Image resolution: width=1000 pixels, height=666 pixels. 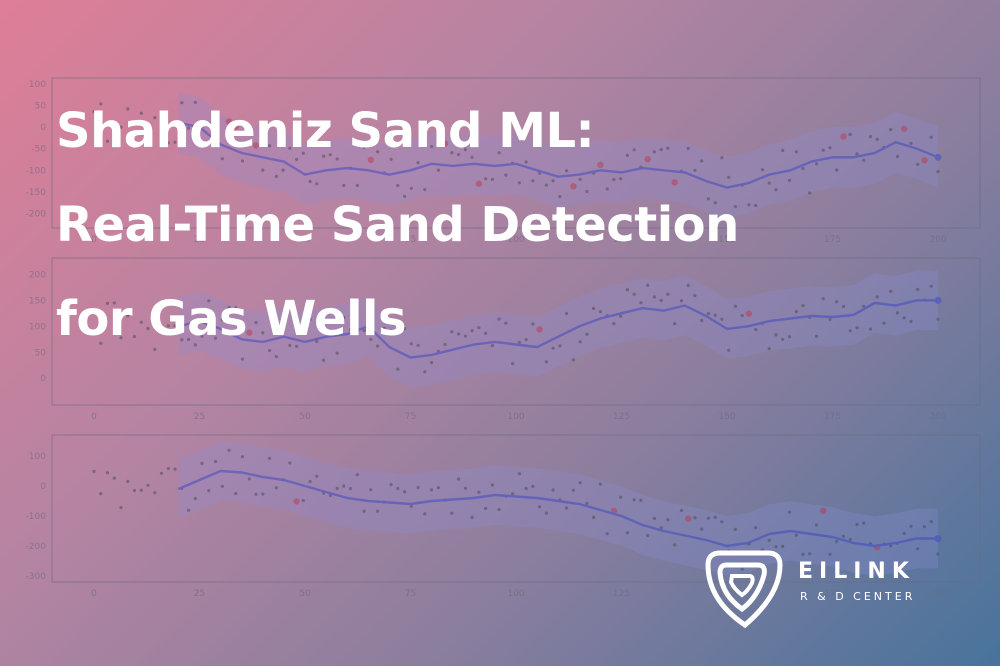 I want to click on x-tick-label: 150, so click(x=726, y=417).